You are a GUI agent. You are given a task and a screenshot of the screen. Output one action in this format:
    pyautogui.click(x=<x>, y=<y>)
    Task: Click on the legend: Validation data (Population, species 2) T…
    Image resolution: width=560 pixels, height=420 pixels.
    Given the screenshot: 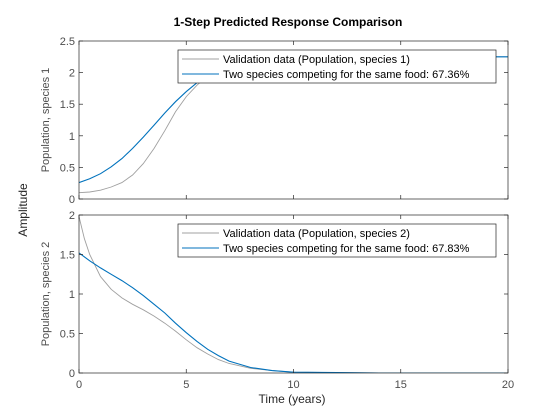 What is the action you would take?
    pyautogui.click(x=337, y=240)
    